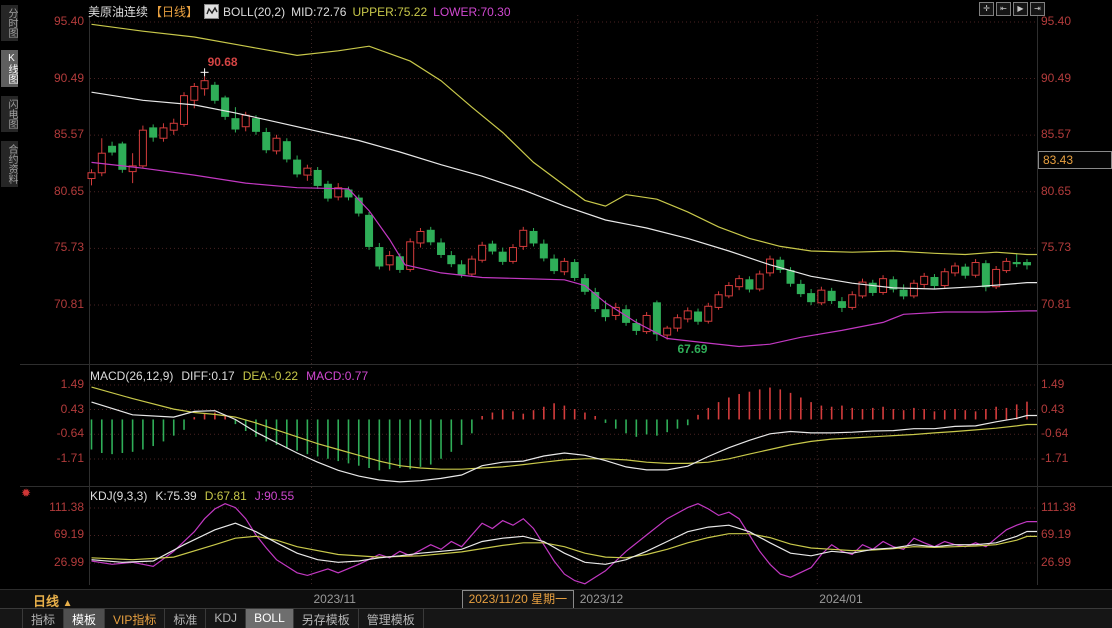  I want to click on kdj-params-label: KDJ(9,3,3), so click(119, 496).